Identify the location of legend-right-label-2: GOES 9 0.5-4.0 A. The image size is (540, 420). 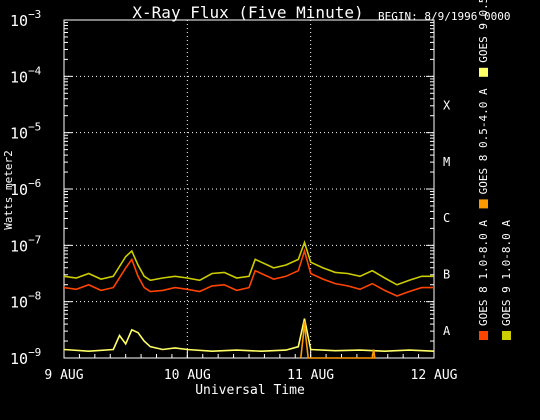
(483, 31).